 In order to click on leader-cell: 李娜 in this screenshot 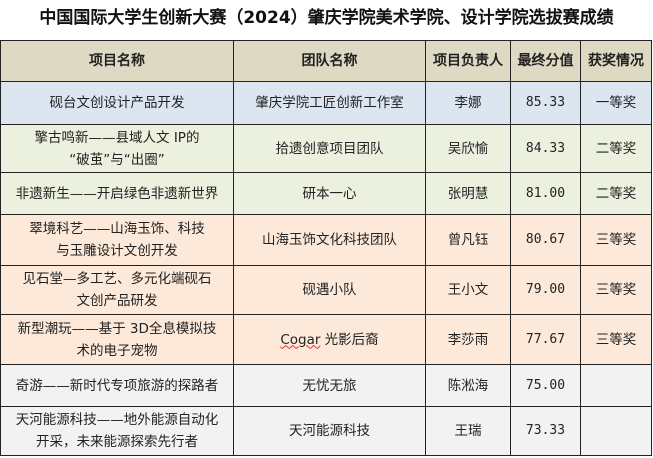, I will do `click(468, 103)`.